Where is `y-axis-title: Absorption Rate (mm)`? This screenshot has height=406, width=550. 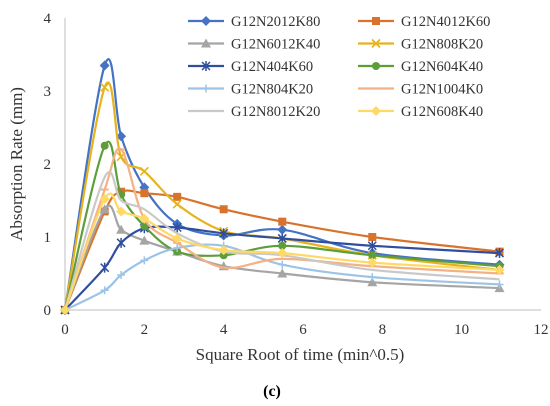 y-axis-title: Absorption Rate (mm) is located at coordinates (16, 164).